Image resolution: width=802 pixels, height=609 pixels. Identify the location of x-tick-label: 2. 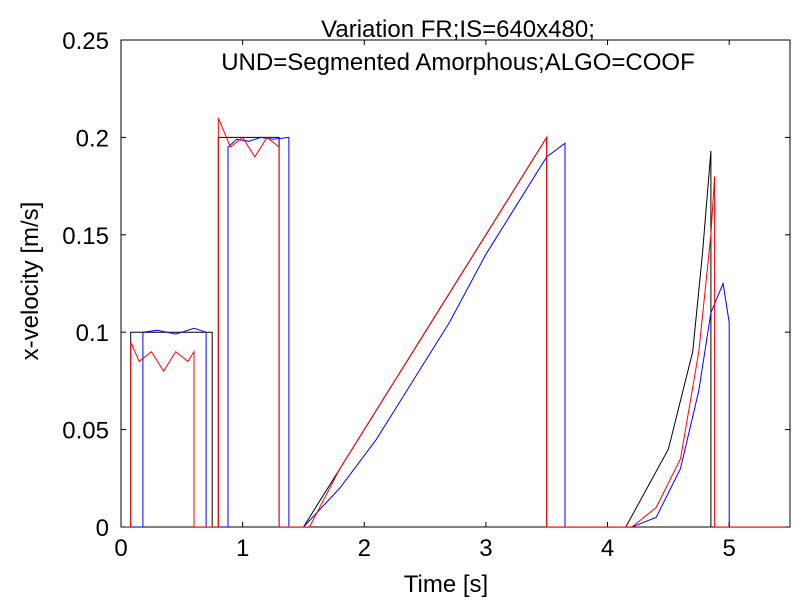
(364, 548).